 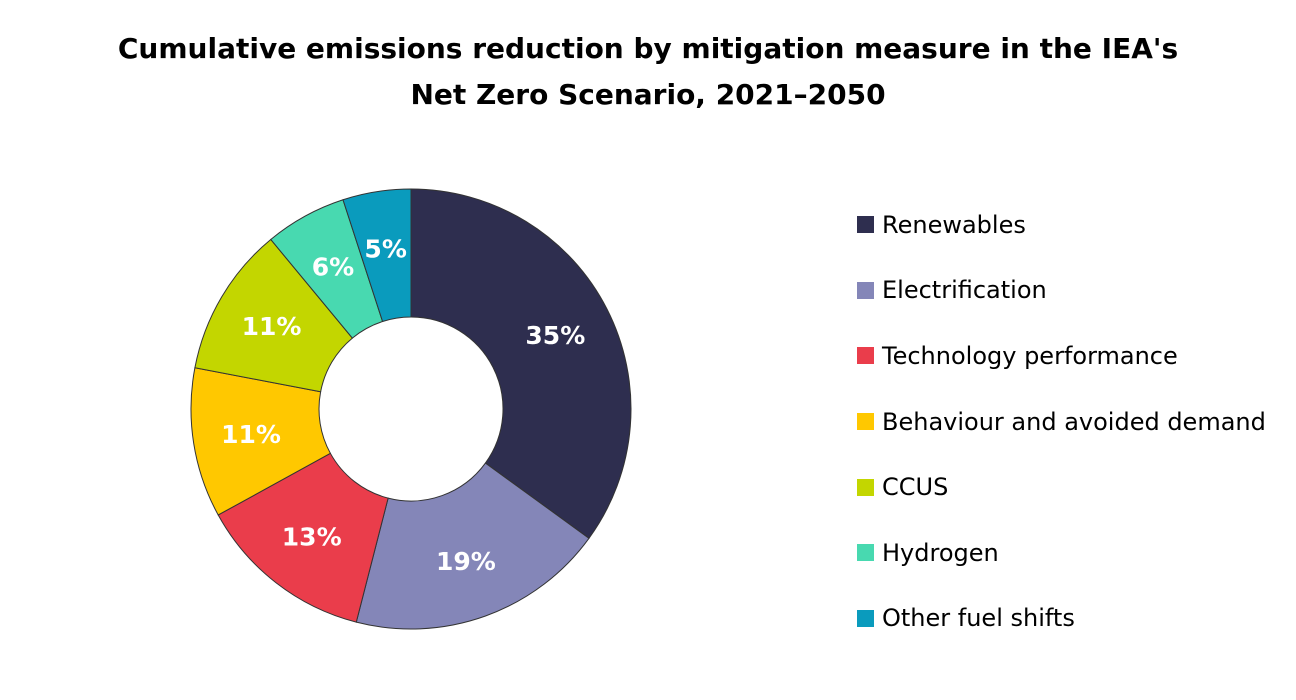 What do you see at coordinates (333, 267) in the screenshot?
I see `data-label: 6%` at bounding box center [333, 267].